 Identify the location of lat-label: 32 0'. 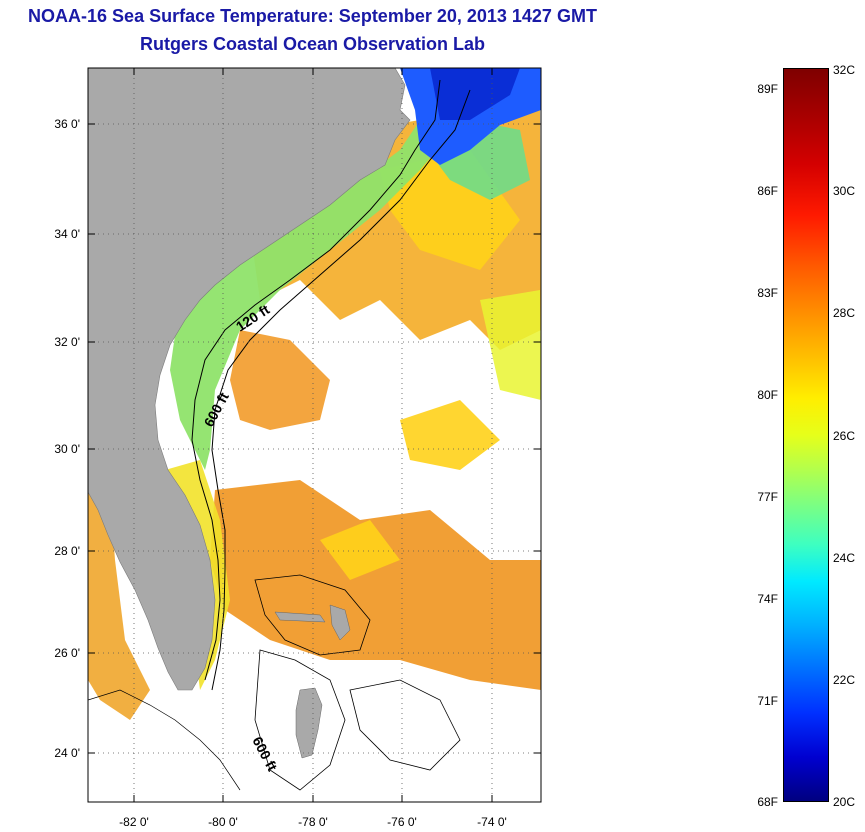
(67, 342).